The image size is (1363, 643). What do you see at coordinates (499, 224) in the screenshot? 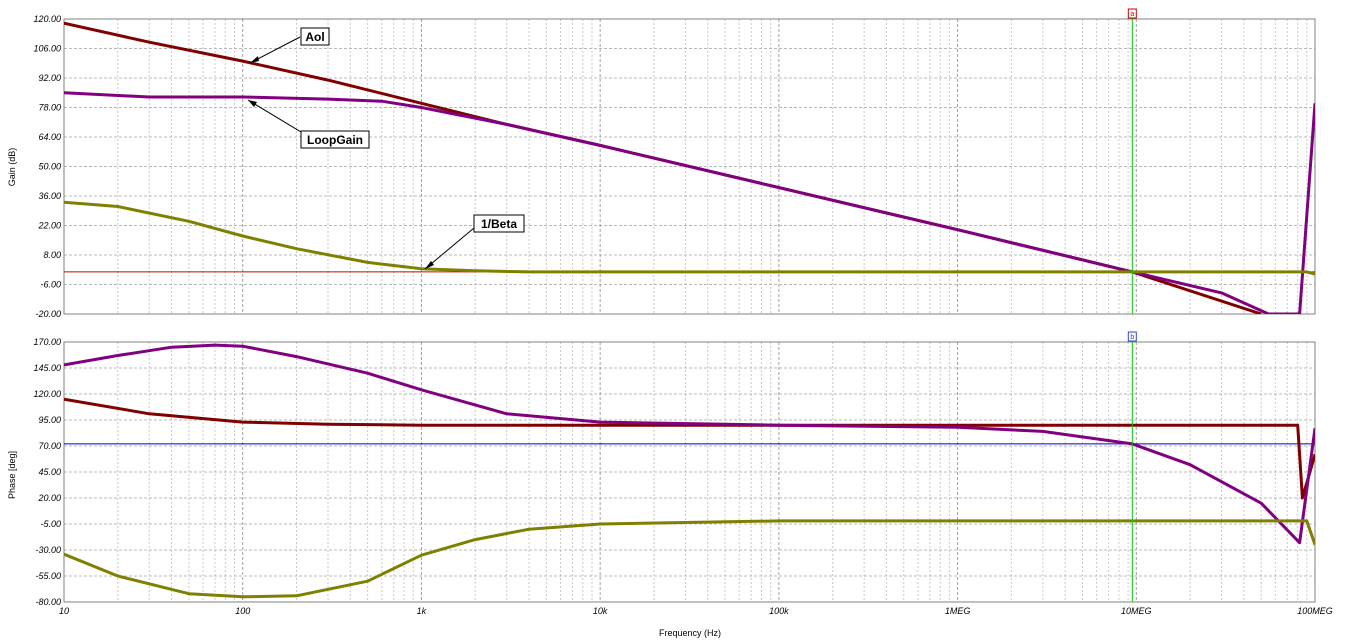
I see `annotation-beta-text: 1/Beta` at bounding box center [499, 224].